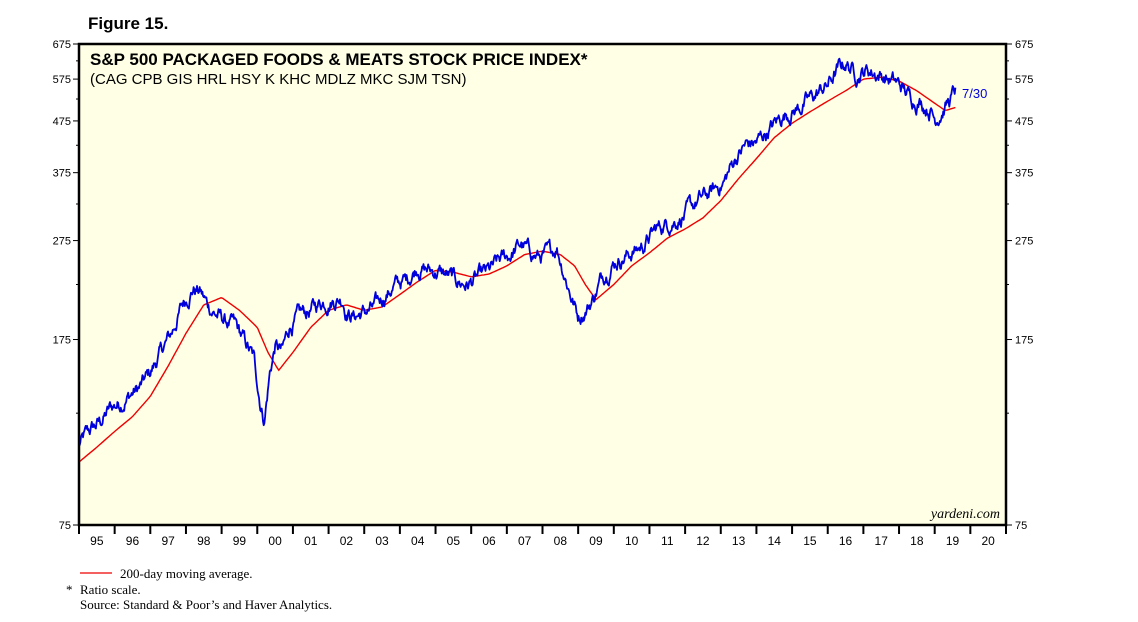 The height and width of the screenshot is (622, 1138). Describe the element at coordinates (128, 23) in the screenshot. I see `figure-label: Figure 15.` at that location.